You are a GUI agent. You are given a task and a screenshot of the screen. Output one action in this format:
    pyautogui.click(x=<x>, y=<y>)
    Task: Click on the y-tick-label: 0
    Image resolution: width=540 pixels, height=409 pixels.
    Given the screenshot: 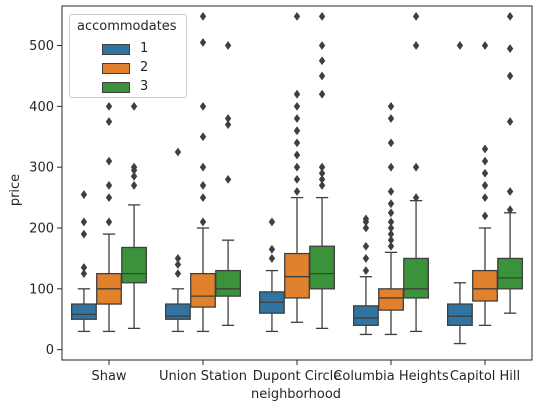 What is the action you would take?
    pyautogui.click(x=50, y=350)
    